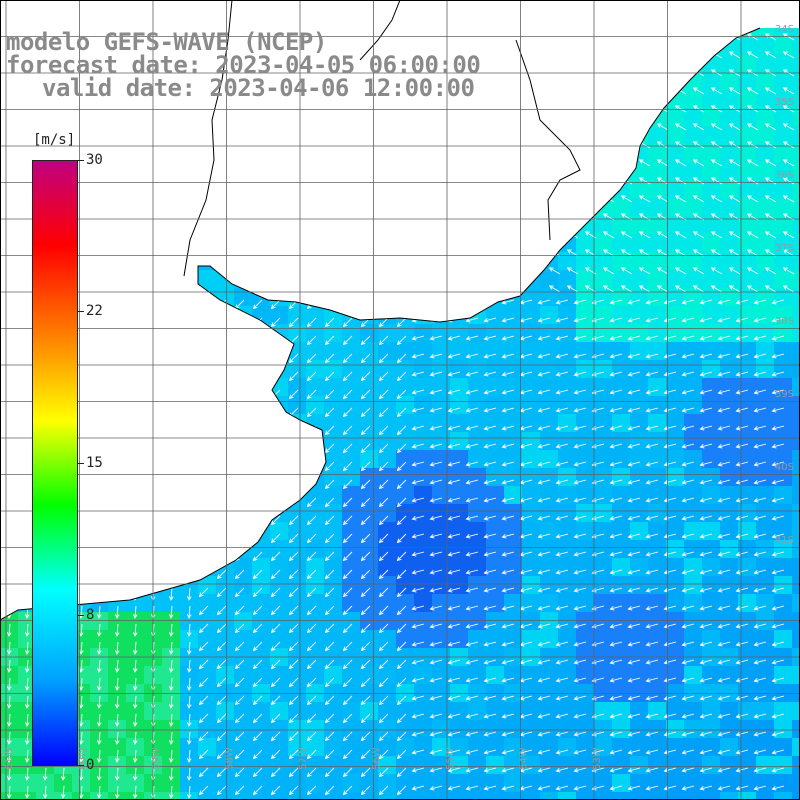 Image resolution: width=800 pixels, height=800 pixels. Describe the element at coordinates (784, 102) in the screenshot. I see `latitude-label: 35S` at that location.